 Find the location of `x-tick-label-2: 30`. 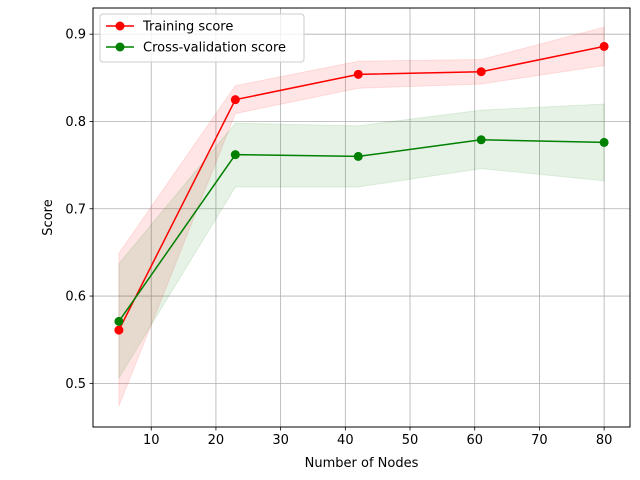

x-tick-label-2: 30 is located at coordinates (280, 440).